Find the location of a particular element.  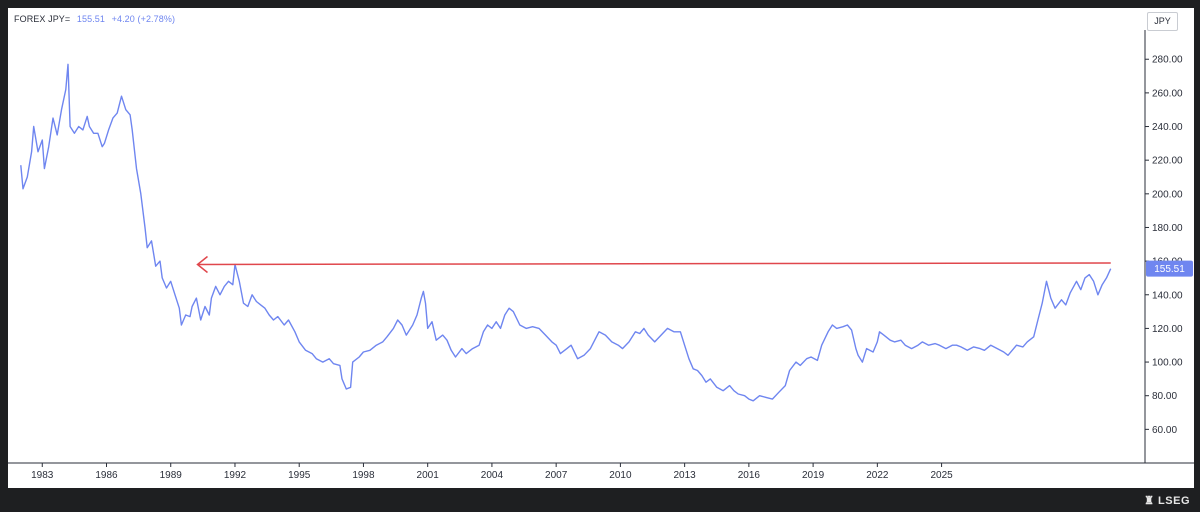

x-tick-label: 2004 is located at coordinates (492, 475).